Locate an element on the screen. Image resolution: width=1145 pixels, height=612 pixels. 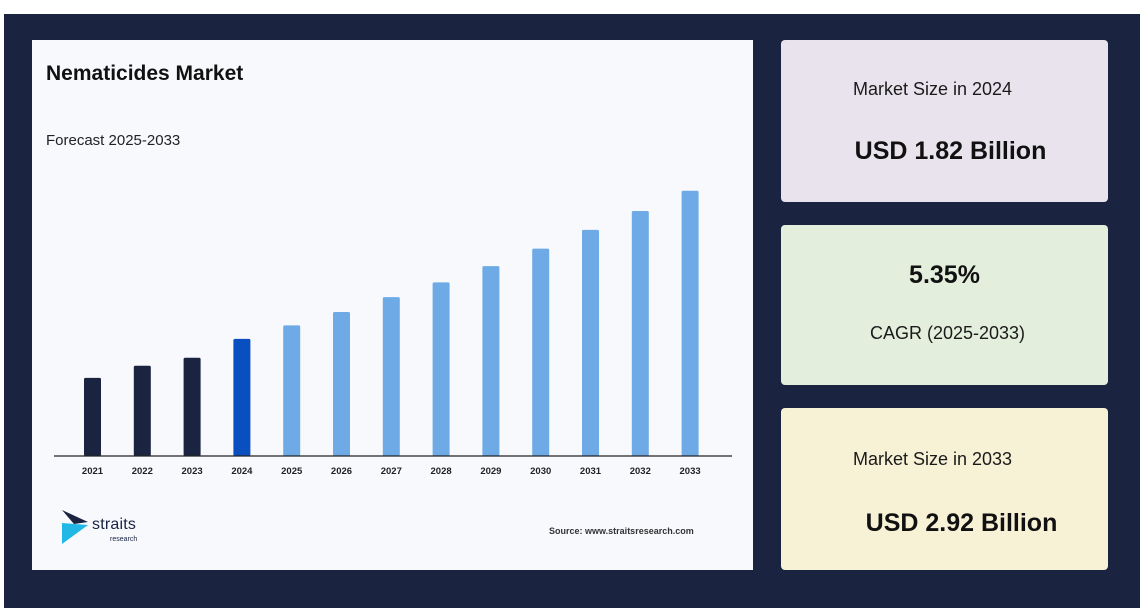
x-tick-label: 2031 is located at coordinates (591, 471).